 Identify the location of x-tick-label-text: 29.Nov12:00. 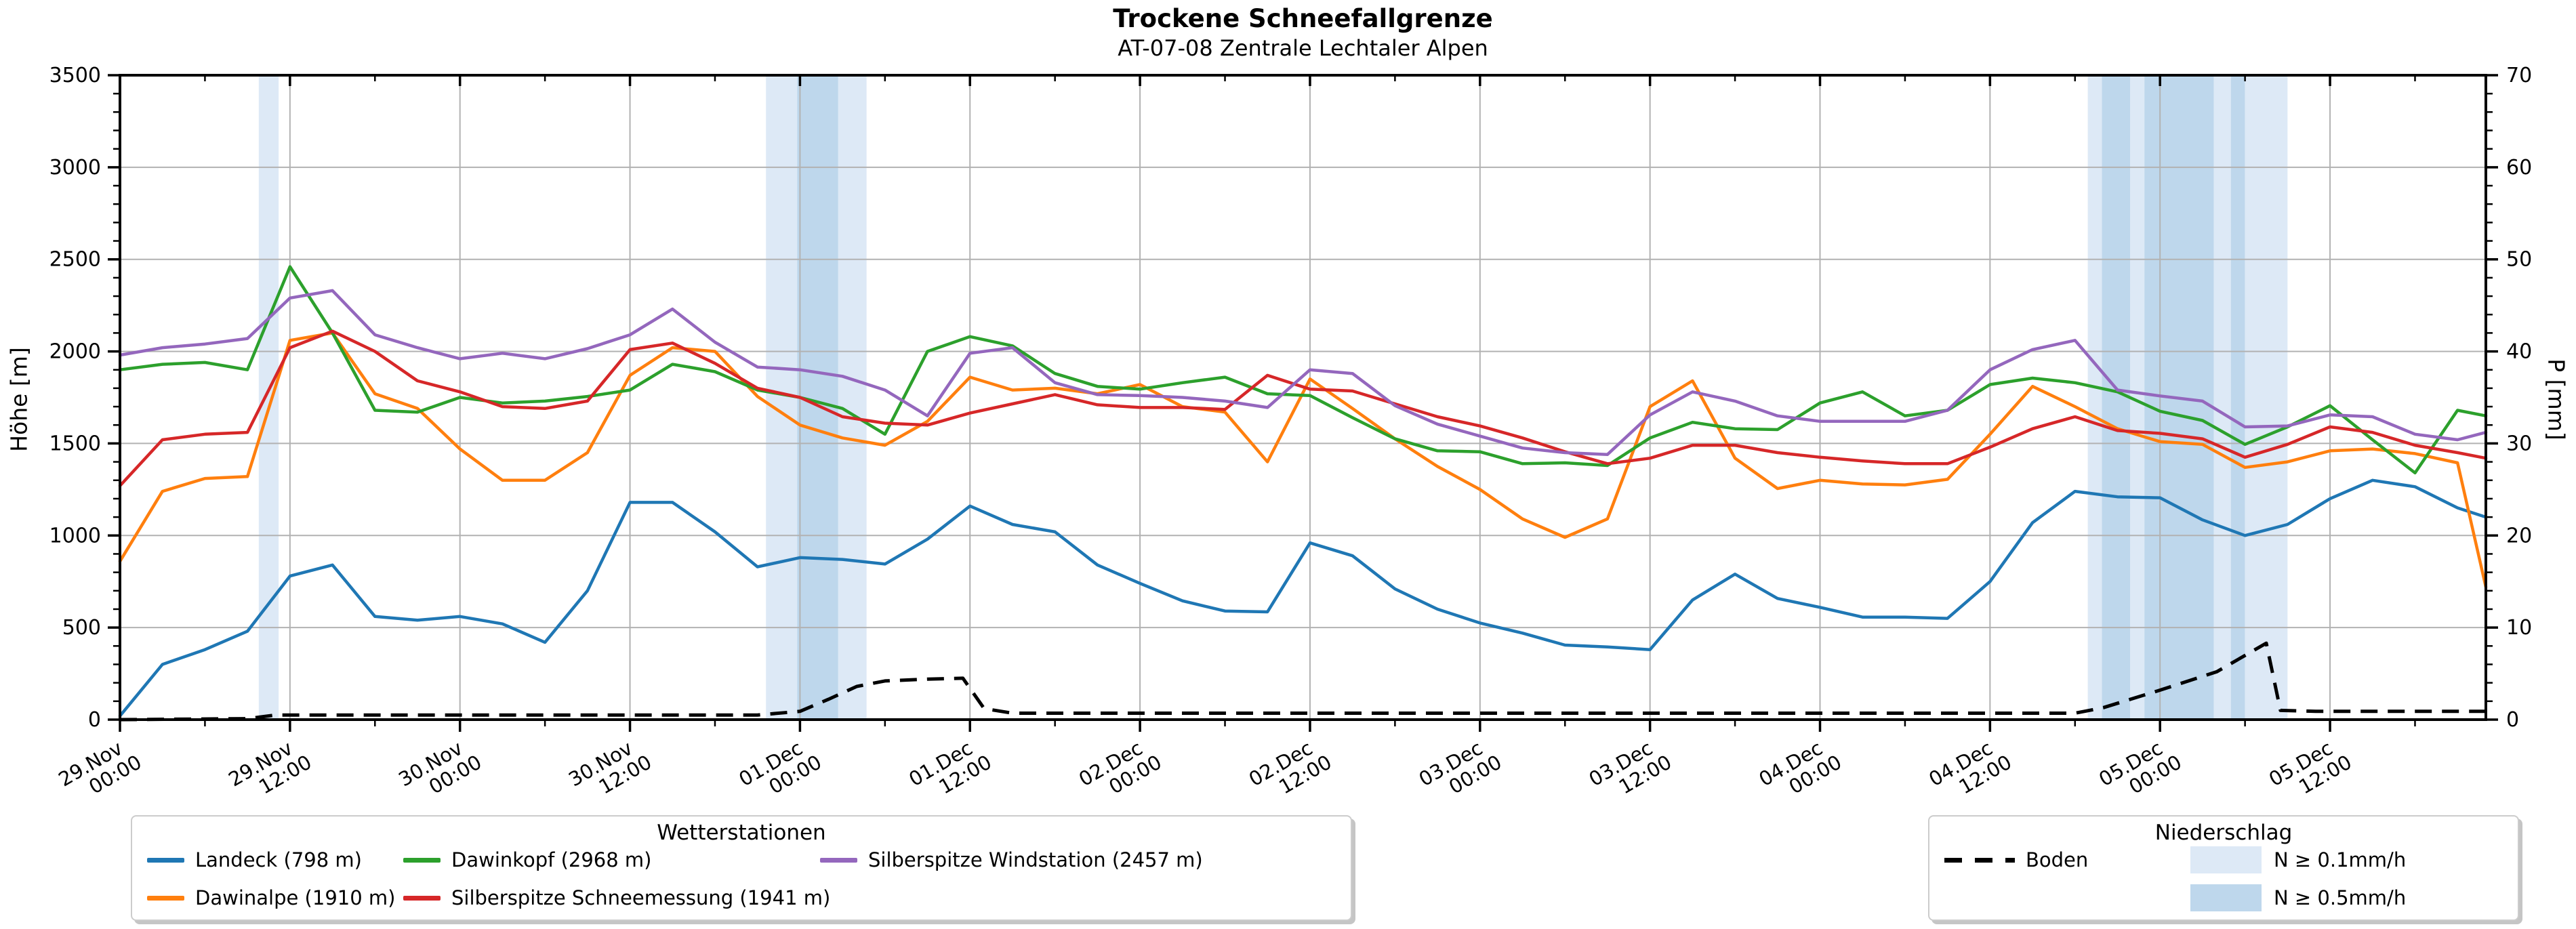
(270, 771).